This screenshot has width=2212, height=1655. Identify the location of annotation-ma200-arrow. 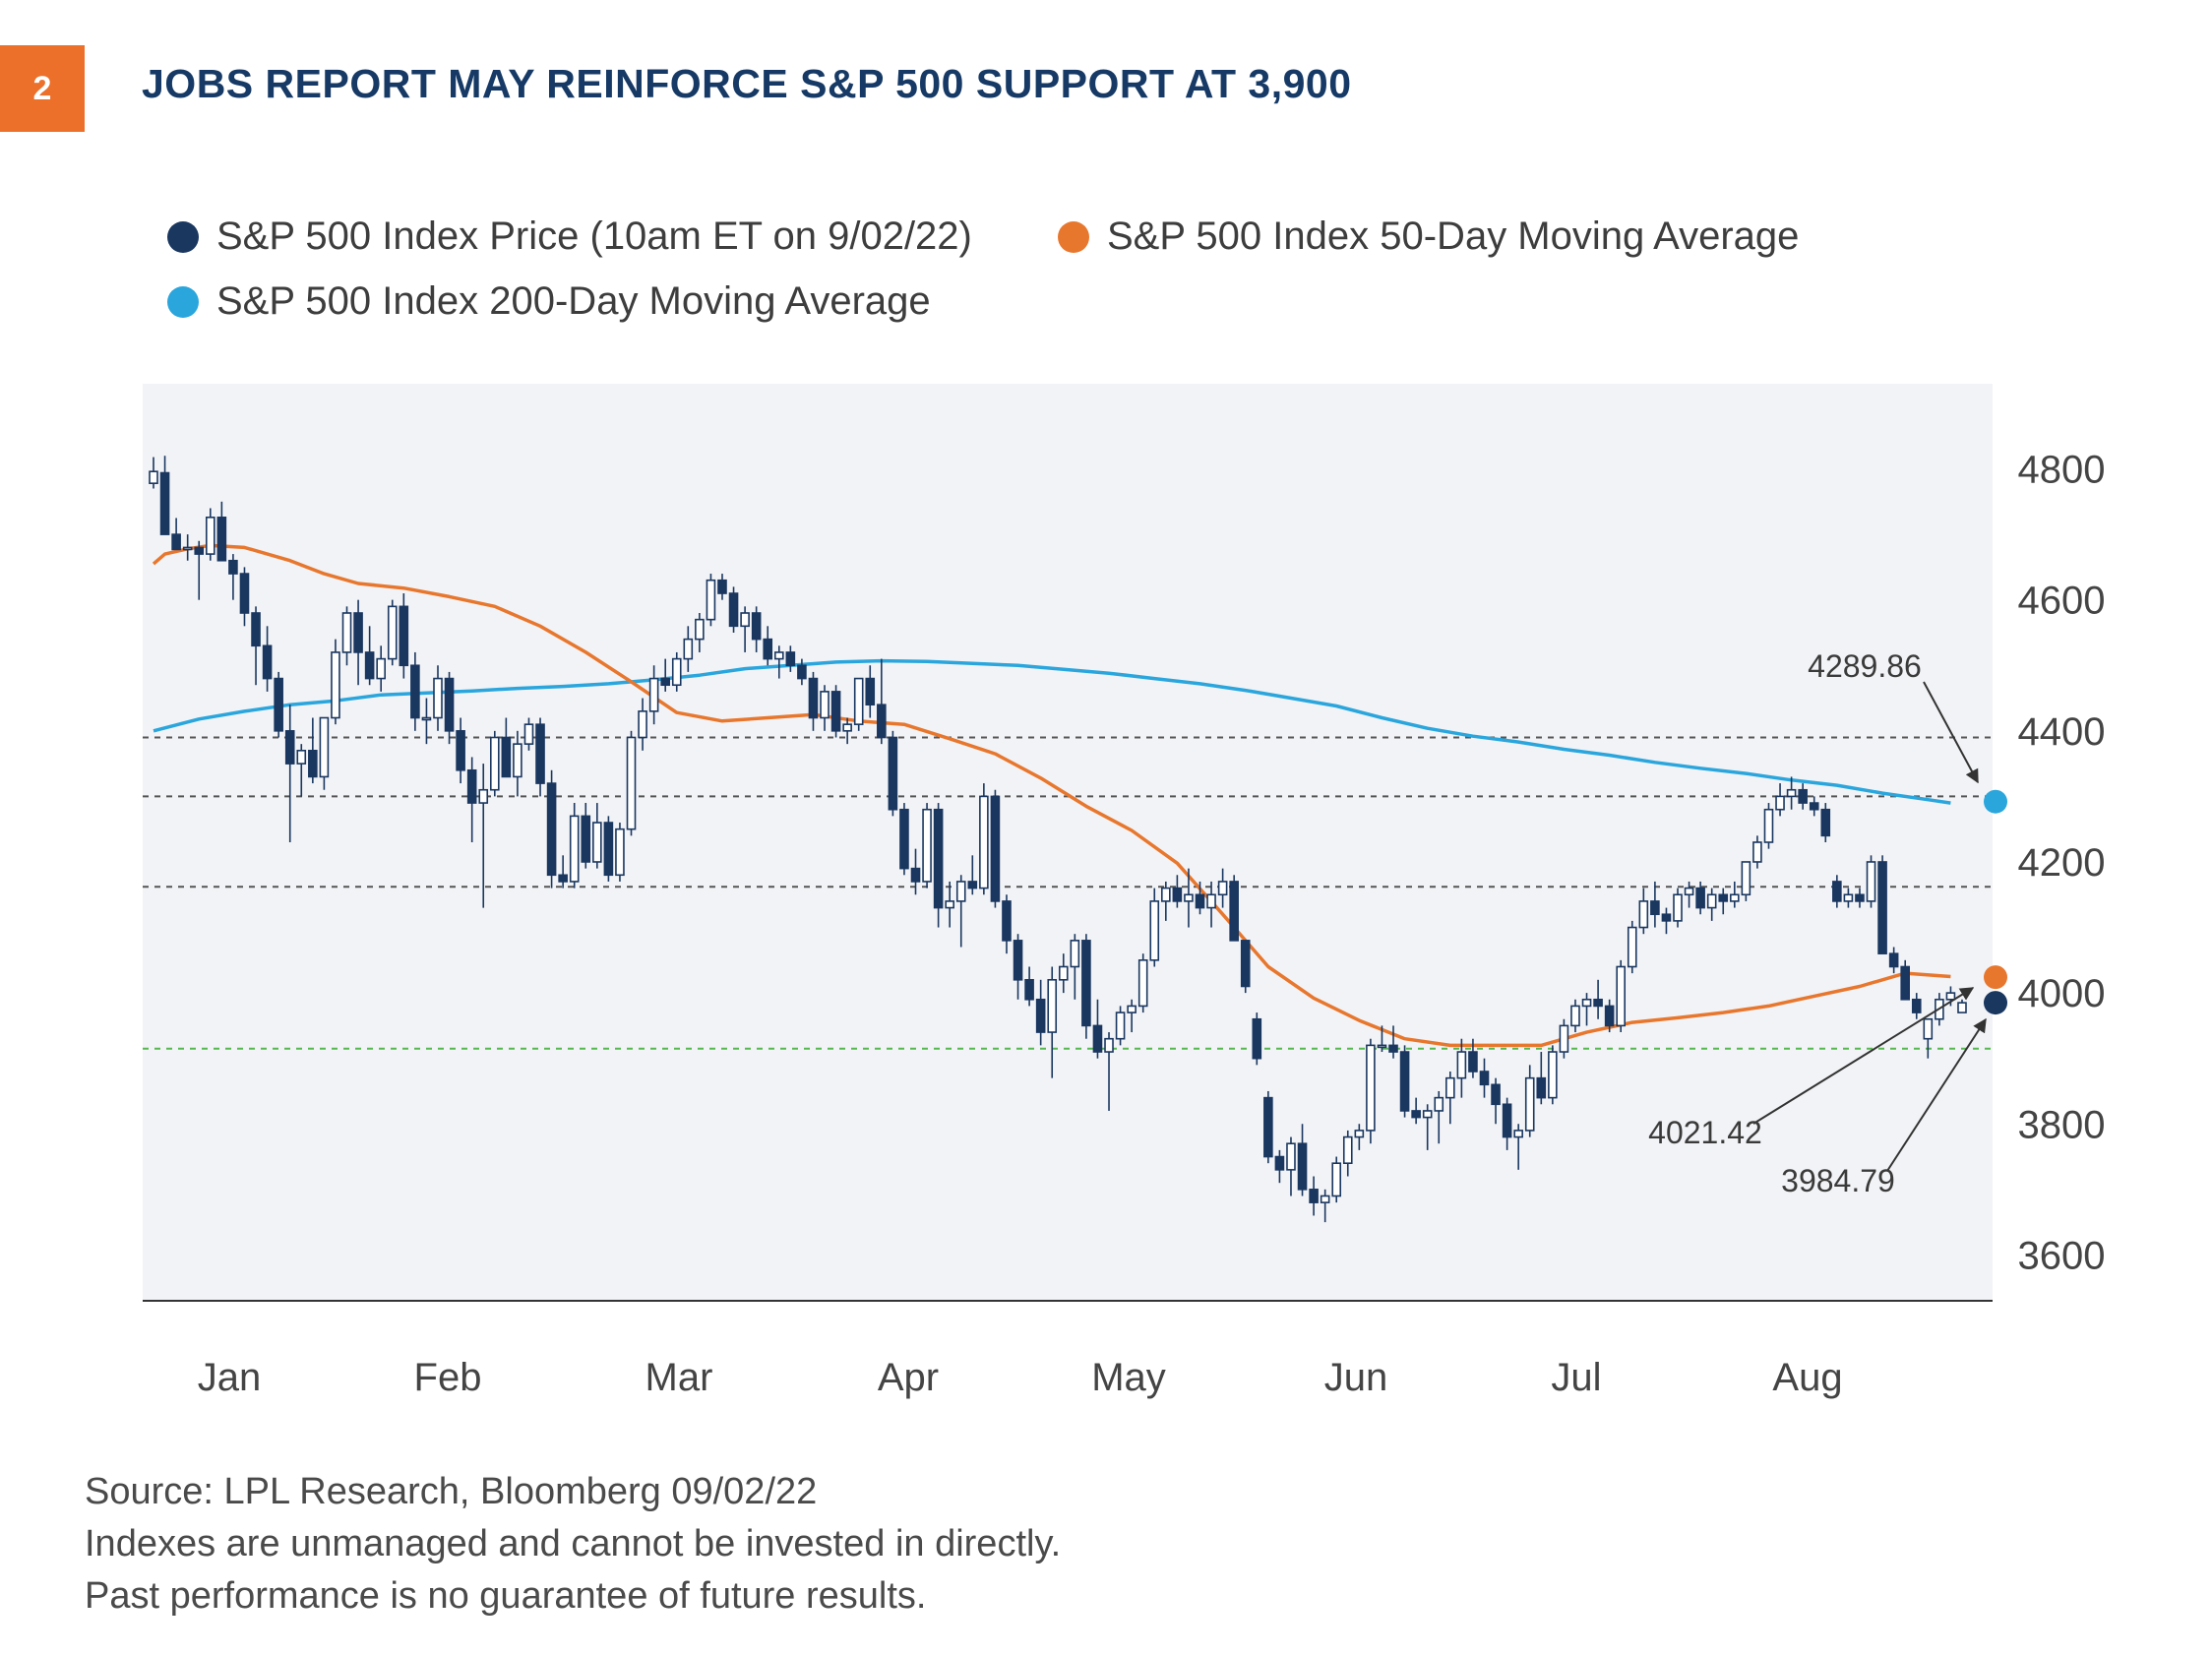
(1951, 732).